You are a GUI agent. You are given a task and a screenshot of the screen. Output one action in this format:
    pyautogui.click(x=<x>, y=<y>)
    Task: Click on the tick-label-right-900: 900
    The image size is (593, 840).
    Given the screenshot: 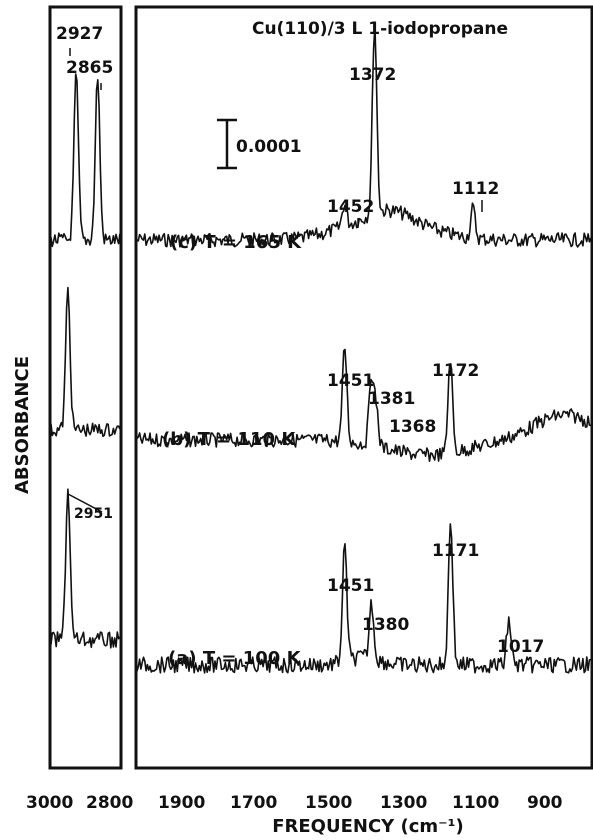 What is the action you would take?
    pyautogui.click(x=545, y=803)
    